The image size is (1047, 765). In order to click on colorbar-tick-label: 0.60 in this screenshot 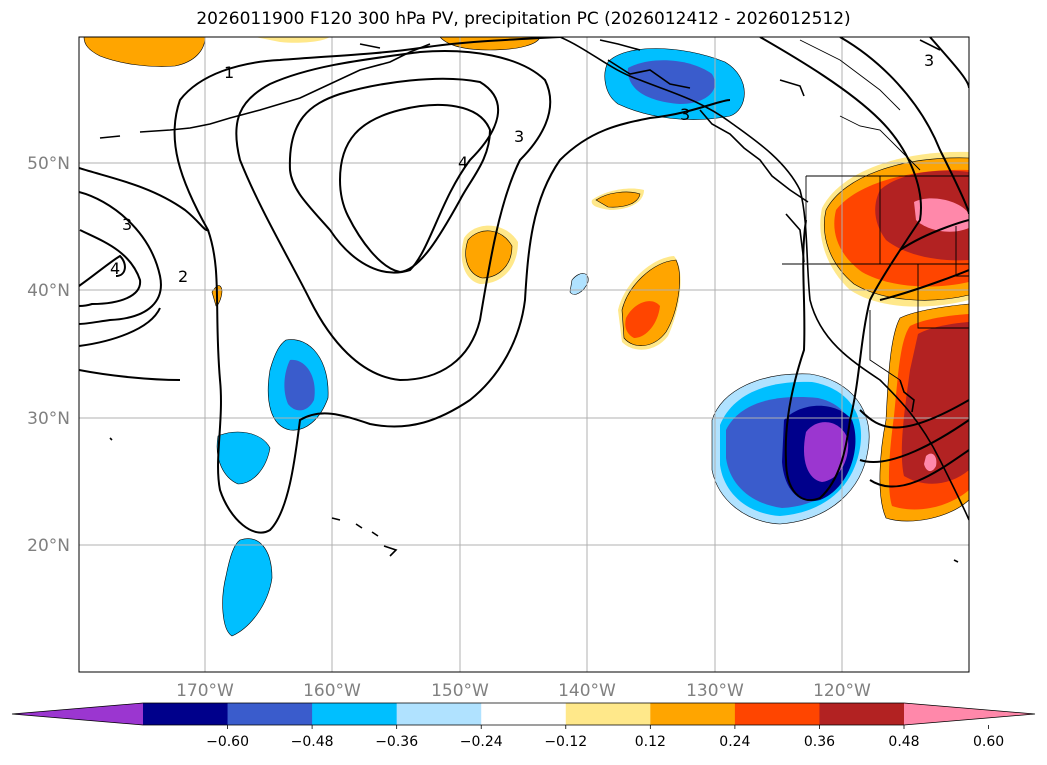, I will do `click(988, 742)`.